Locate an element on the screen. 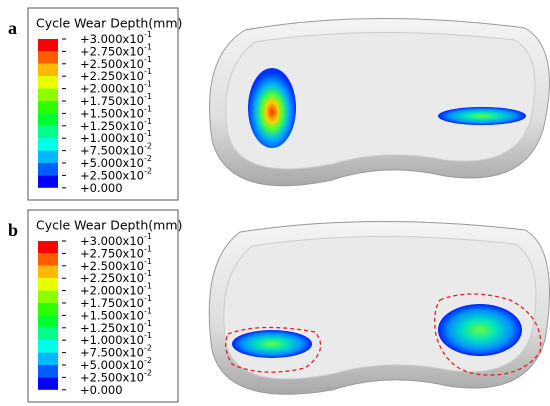 Image resolution: width=550 pixels, height=406 pixels. legend-label: +7.500x10-2 is located at coordinates (116, 351).